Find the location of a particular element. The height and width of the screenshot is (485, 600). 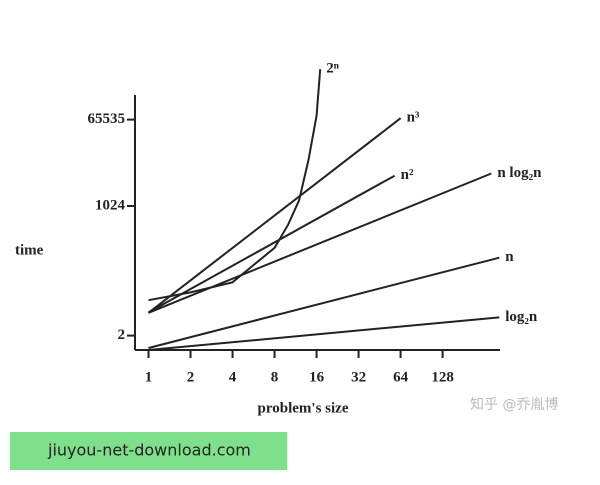

banner-text: jiuyou-net-download.com is located at coordinates (149, 450).